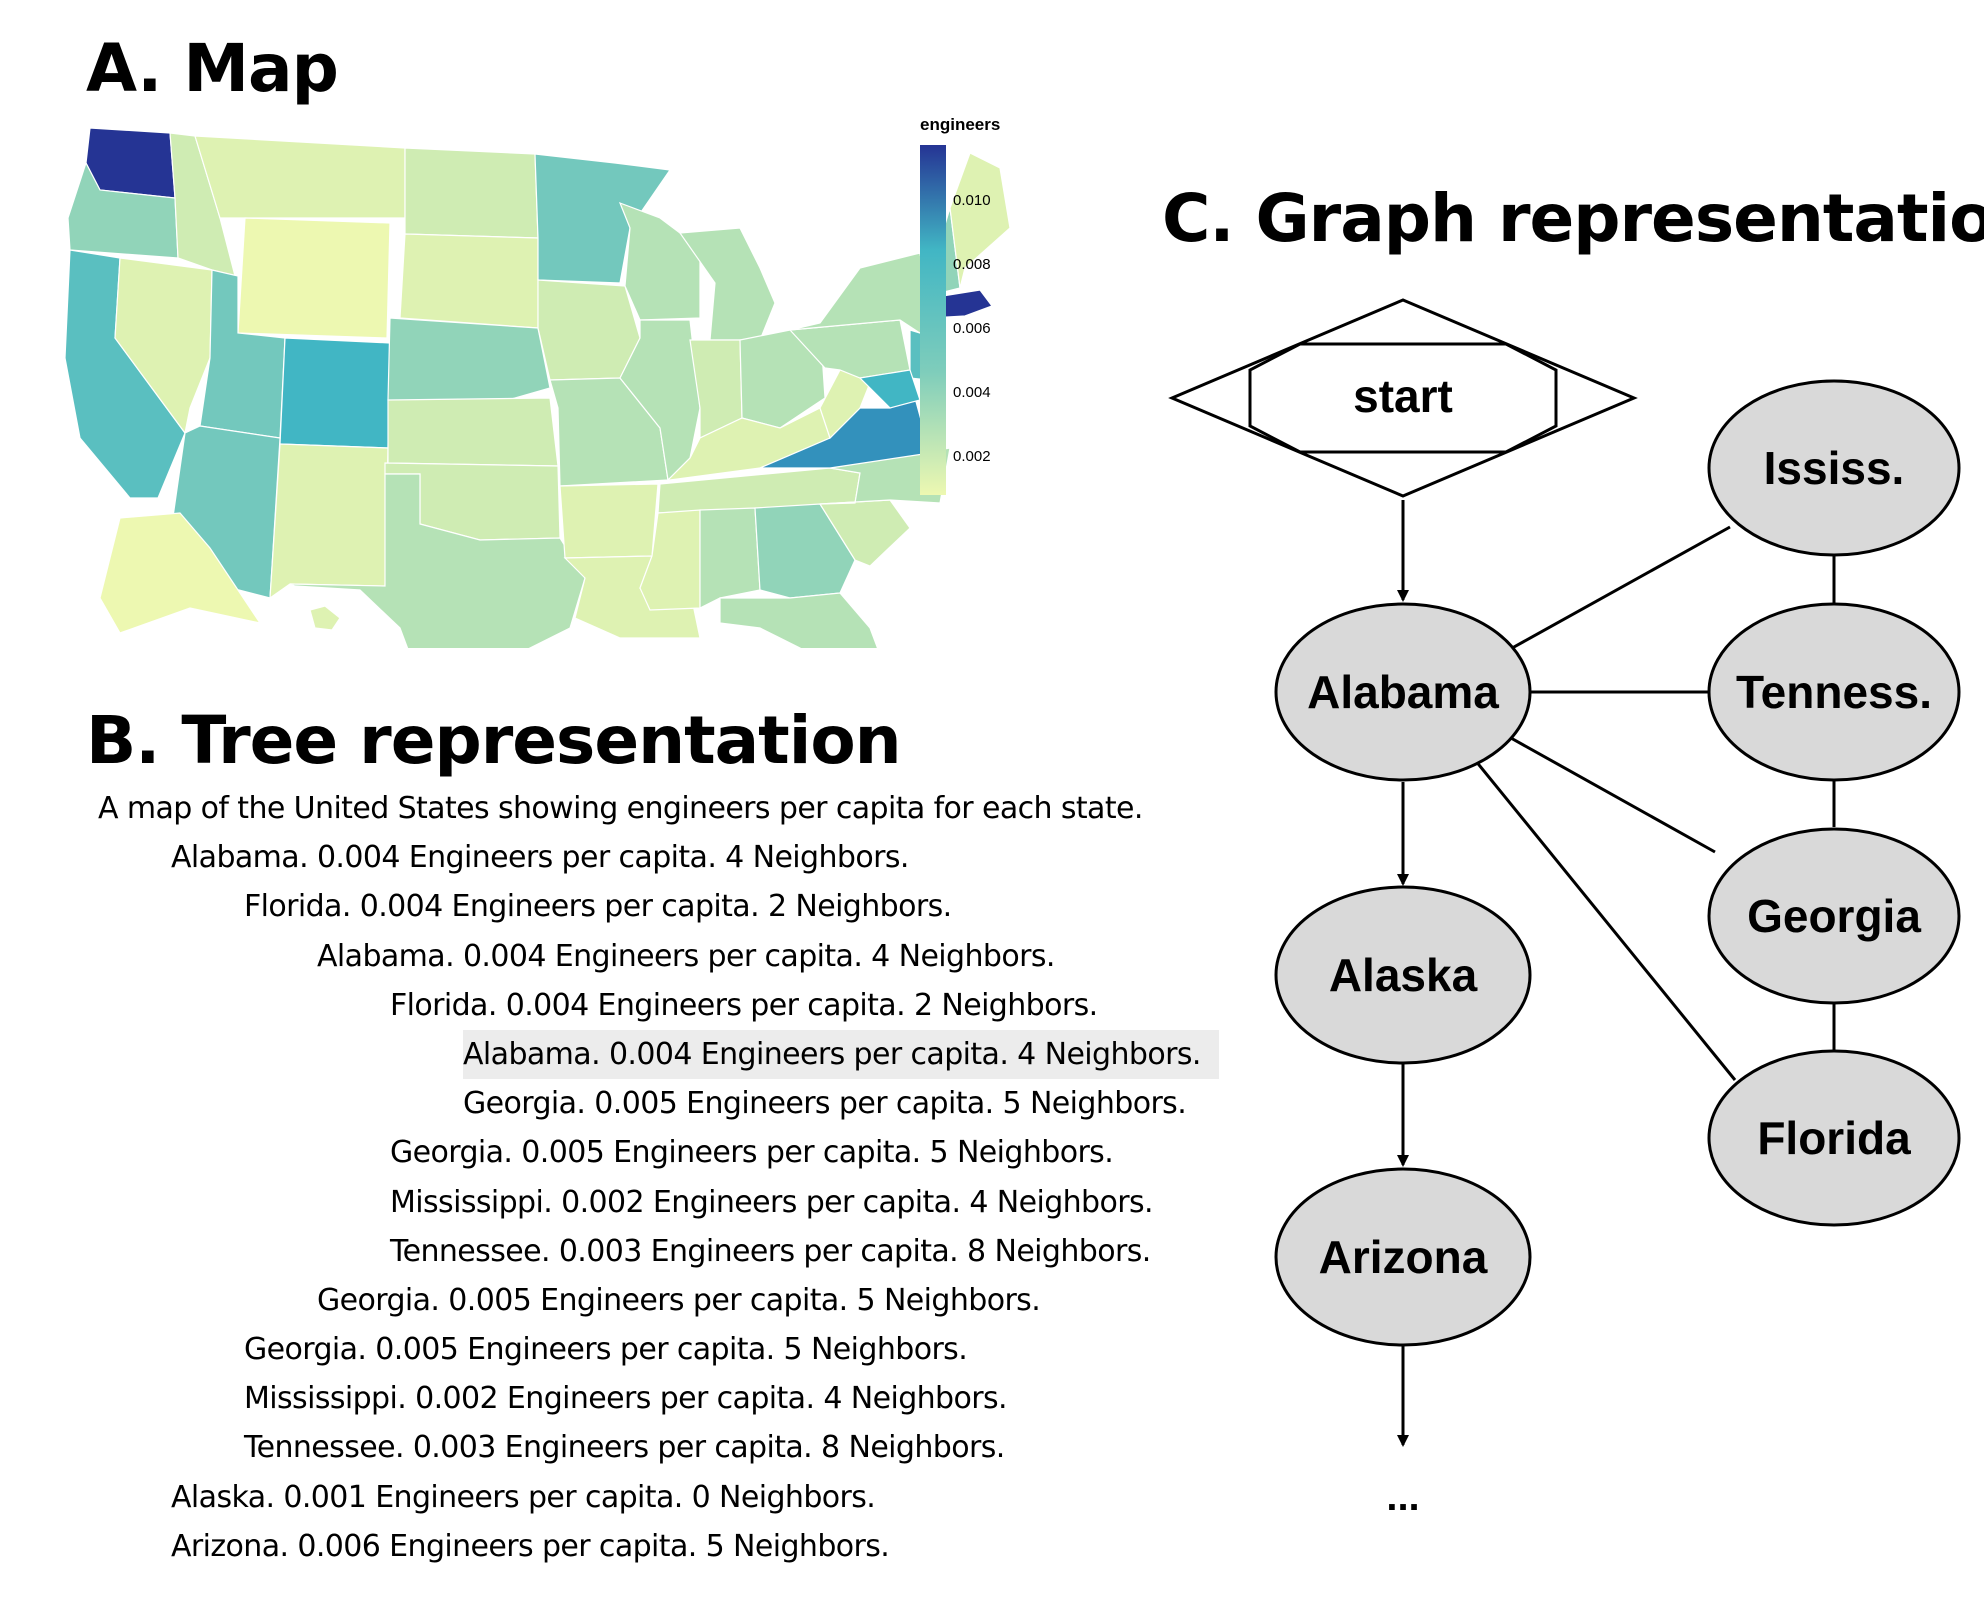  What do you see at coordinates (325, 618) in the screenshot?
I see `state-hawaii` at bounding box center [325, 618].